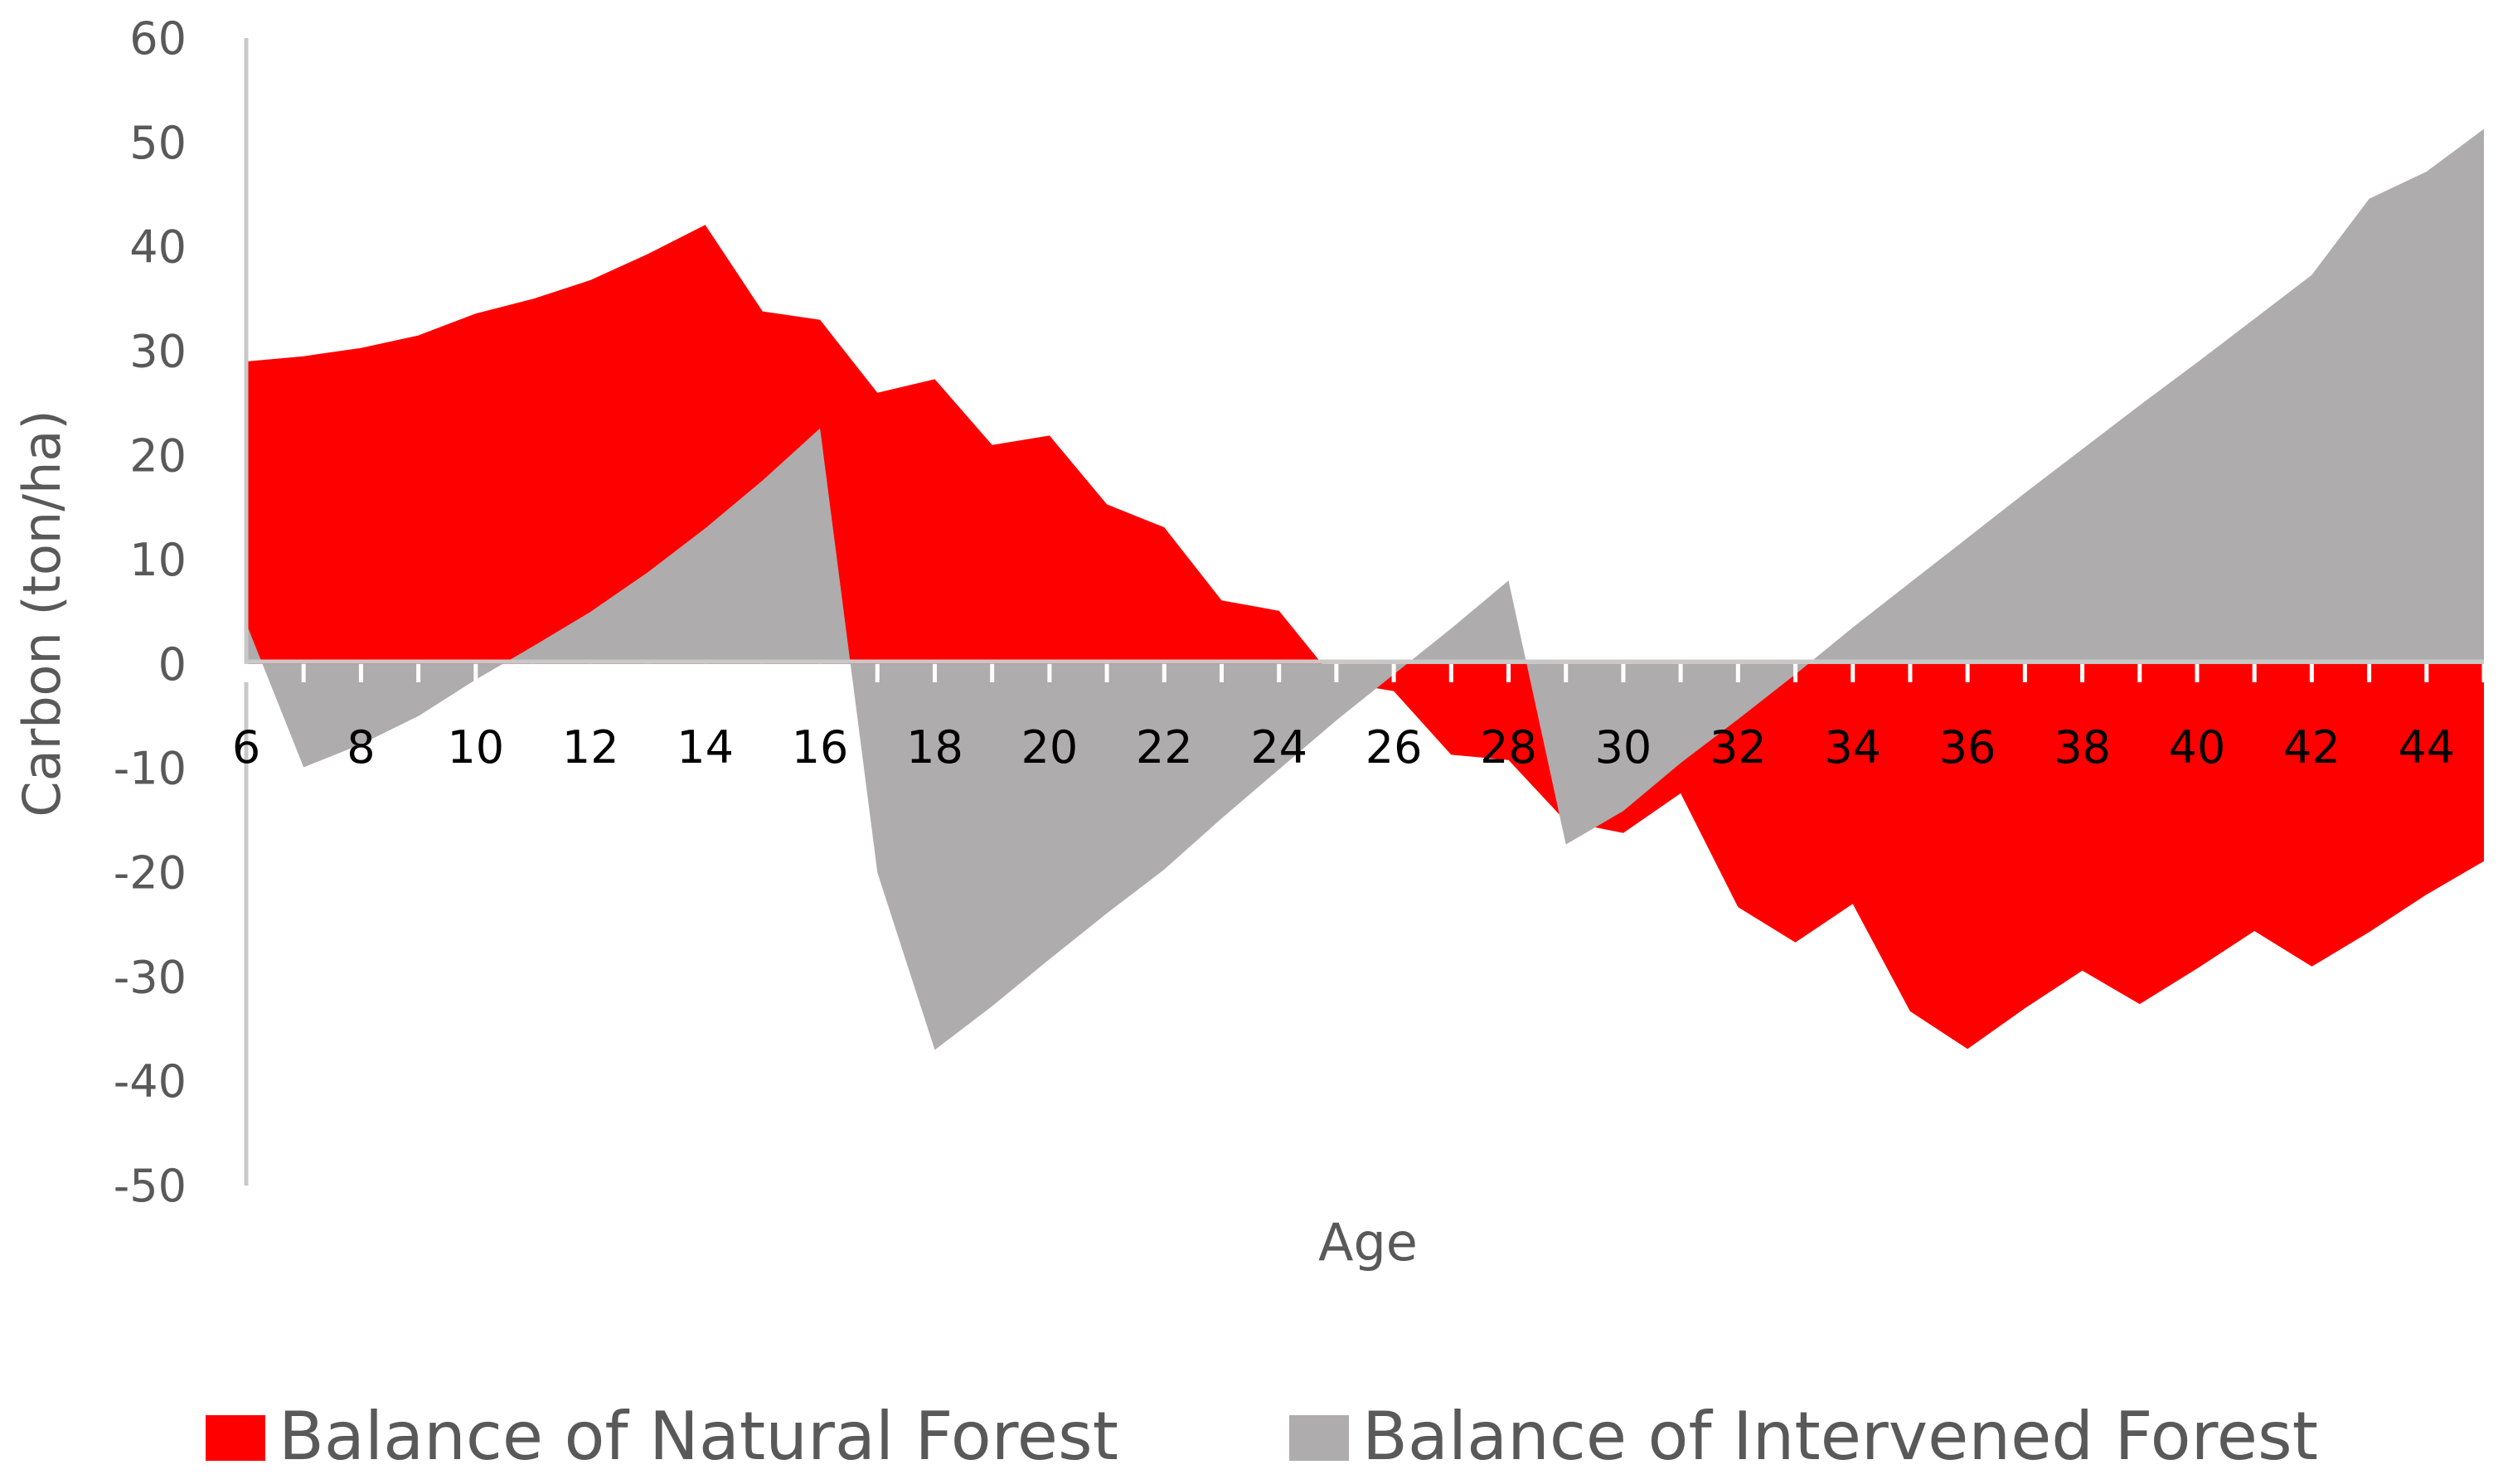 This screenshot has height=1484, width=2503. I want to click on x-tick-label: 10, so click(475, 748).